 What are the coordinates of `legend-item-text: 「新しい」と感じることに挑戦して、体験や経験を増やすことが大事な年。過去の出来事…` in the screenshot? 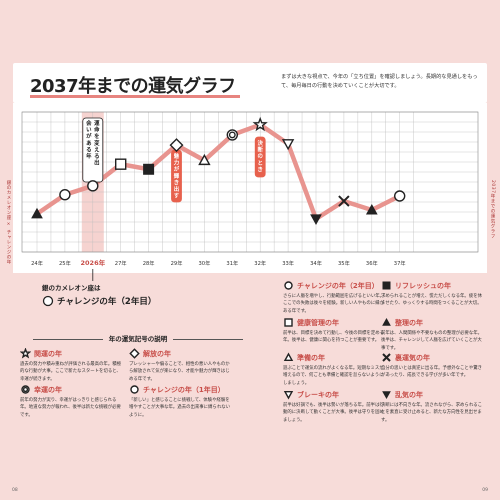 It's located at (179, 408).